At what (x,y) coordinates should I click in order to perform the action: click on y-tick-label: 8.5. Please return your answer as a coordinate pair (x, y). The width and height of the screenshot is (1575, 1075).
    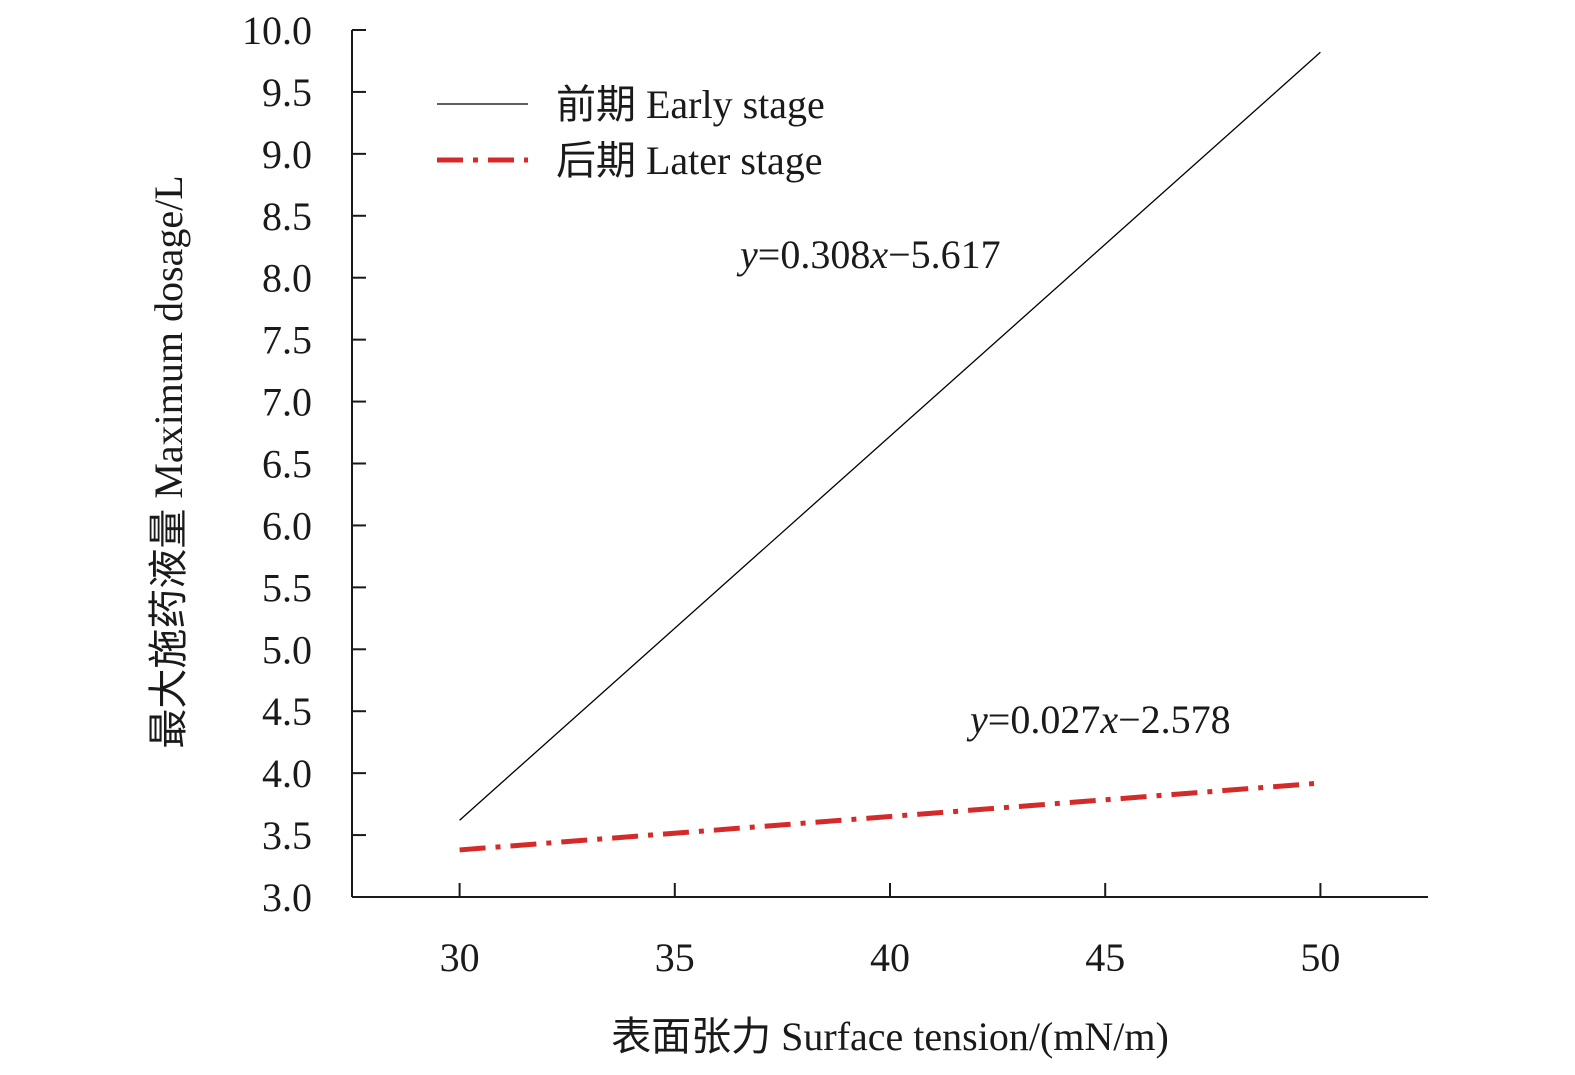
    Looking at the image, I should click on (287, 216).